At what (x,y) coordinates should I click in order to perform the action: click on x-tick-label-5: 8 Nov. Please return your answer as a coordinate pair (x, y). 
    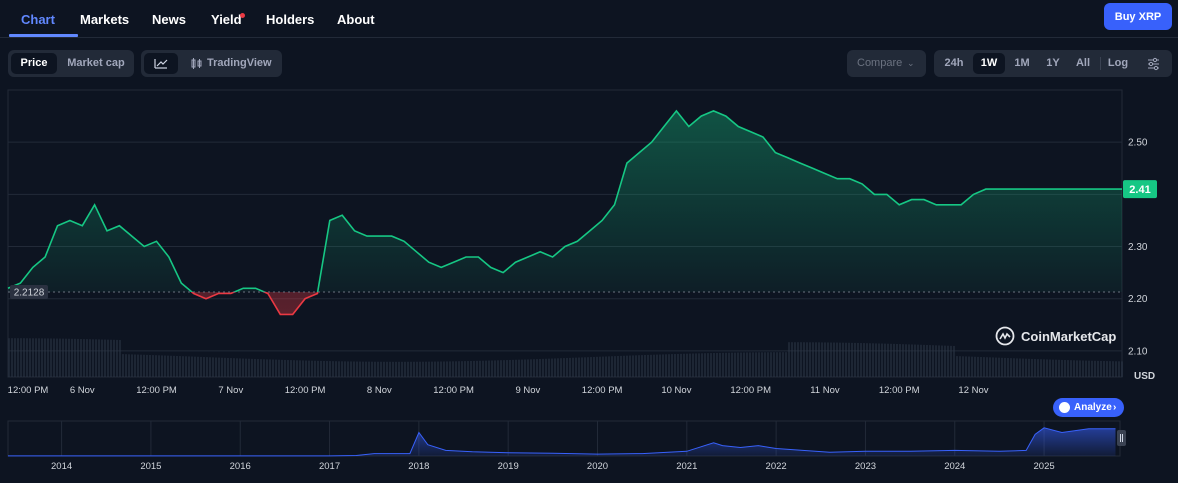
    Looking at the image, I should click on (379, 390).